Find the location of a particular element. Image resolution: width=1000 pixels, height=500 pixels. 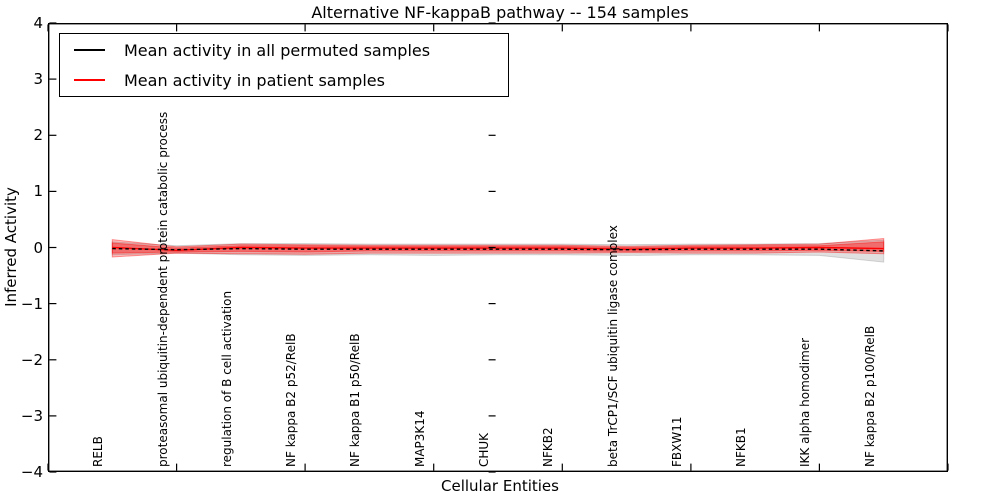

x-category-label: NFKB1 is located at coordinates (741, 447).